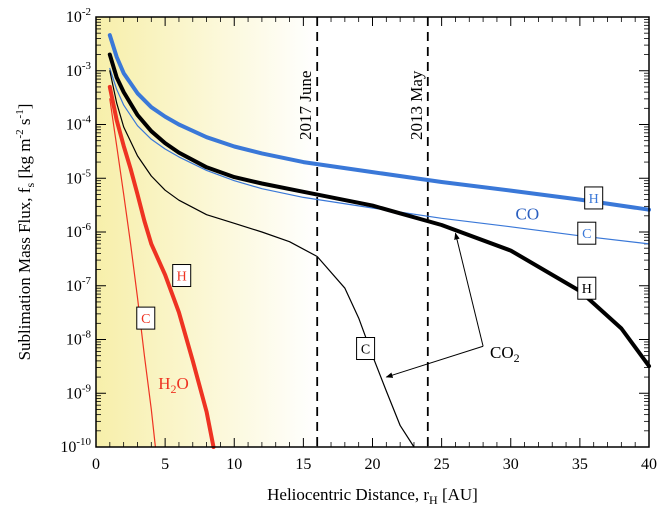  What do you see at coordinates (505, 354) in the screenshot?
I see `co2-label: CO2` at bounding box center [505, 354].